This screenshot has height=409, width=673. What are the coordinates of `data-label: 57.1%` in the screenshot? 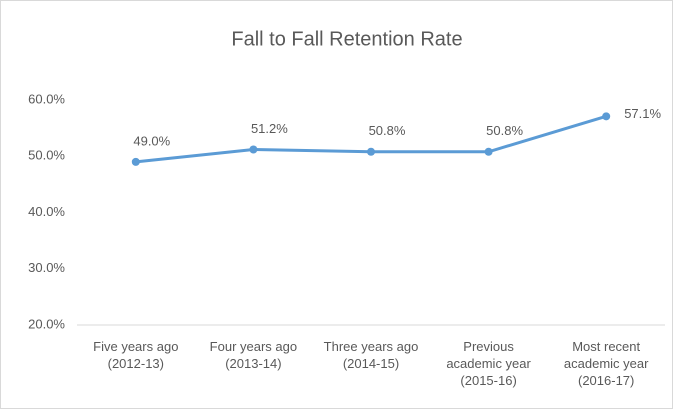 It's located at (642, 113).